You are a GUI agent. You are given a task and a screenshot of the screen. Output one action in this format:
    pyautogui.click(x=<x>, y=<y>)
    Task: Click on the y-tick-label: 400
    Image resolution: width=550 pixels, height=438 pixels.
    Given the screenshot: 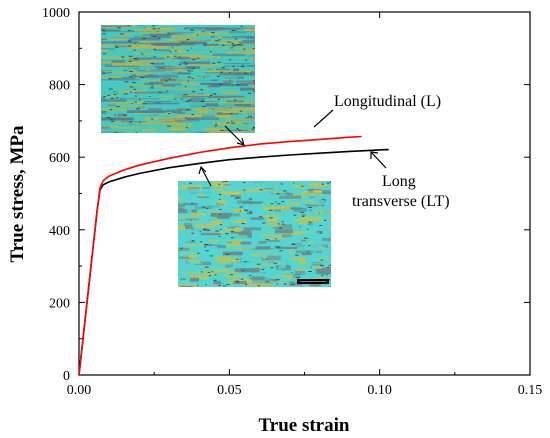 What is the action you would take?
    pyautogui.click(x=59, y=231)
    